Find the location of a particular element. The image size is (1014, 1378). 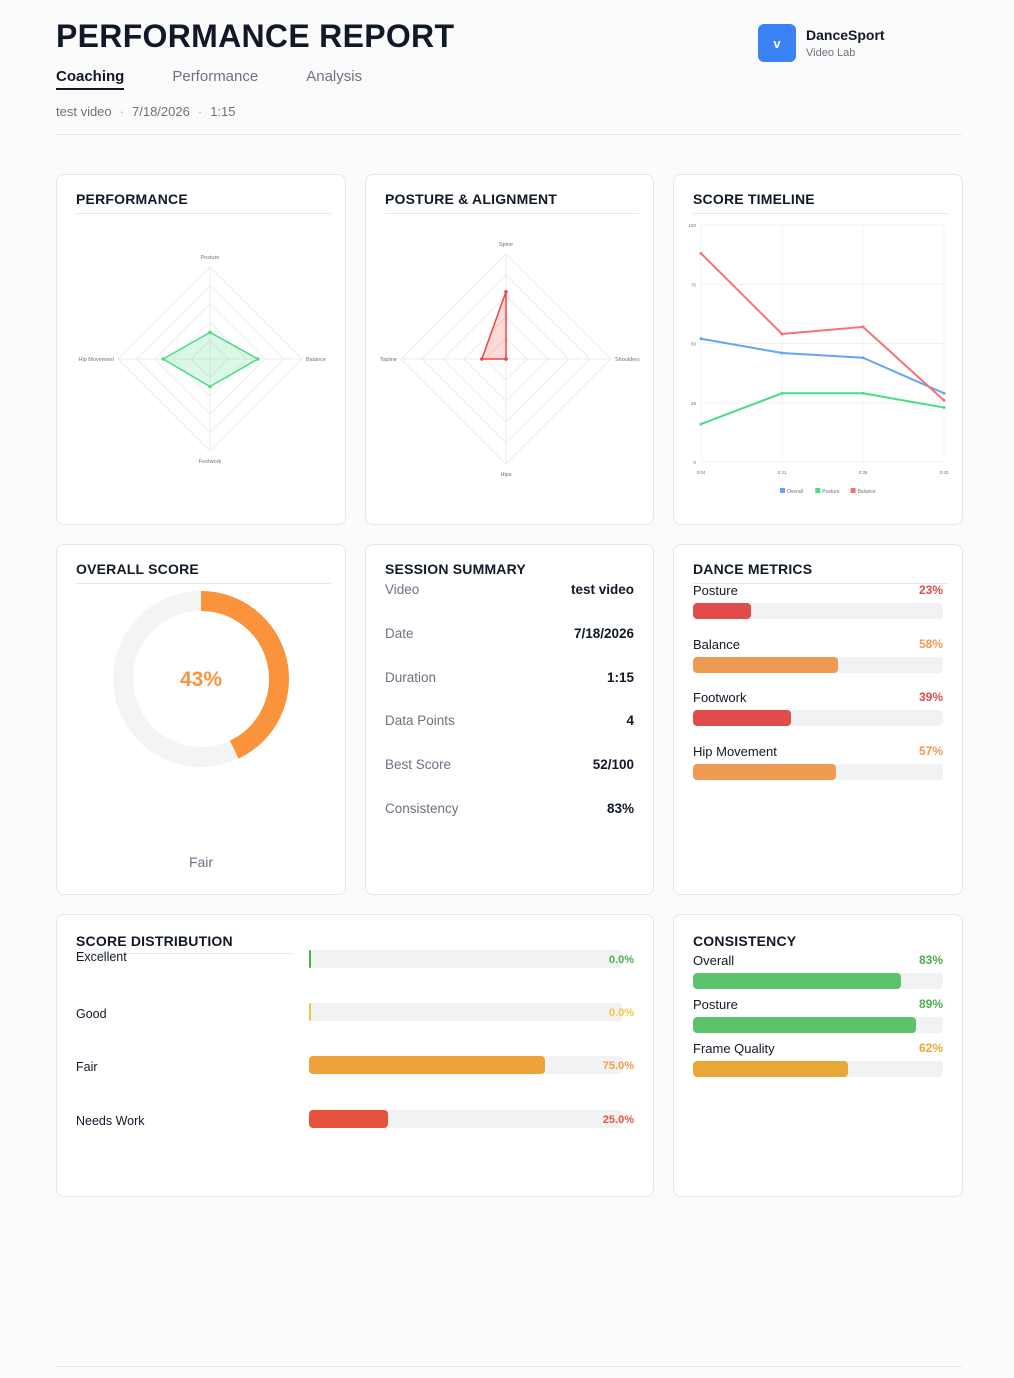

metric-percent: 23% is located at coordinates (930, 590).